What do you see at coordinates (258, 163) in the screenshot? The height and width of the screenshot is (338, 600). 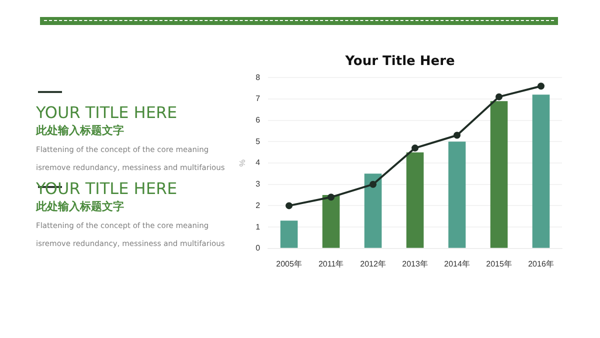 I see `y-tick-label: 4` at bounding box center [258, 163].